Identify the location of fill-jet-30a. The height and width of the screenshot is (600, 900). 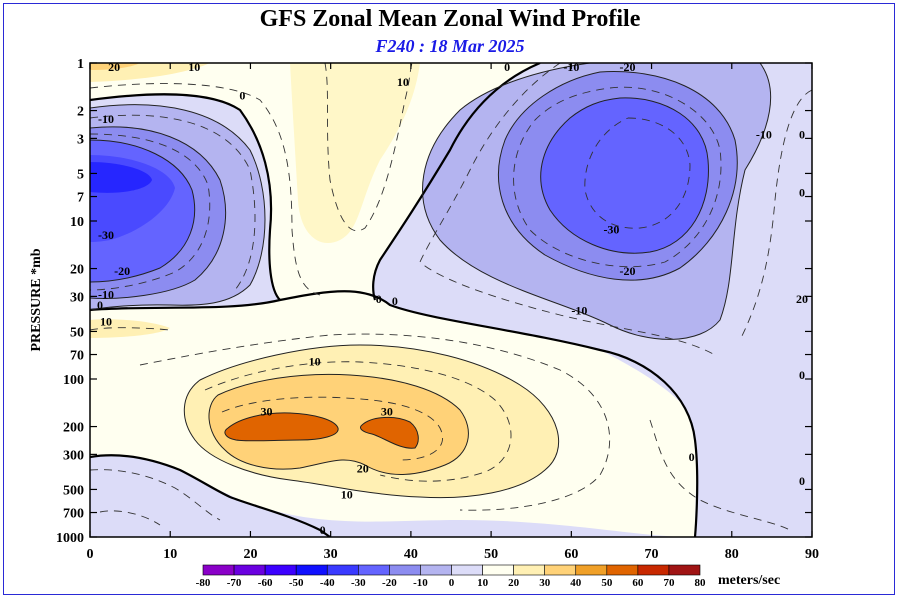
(281, 426).